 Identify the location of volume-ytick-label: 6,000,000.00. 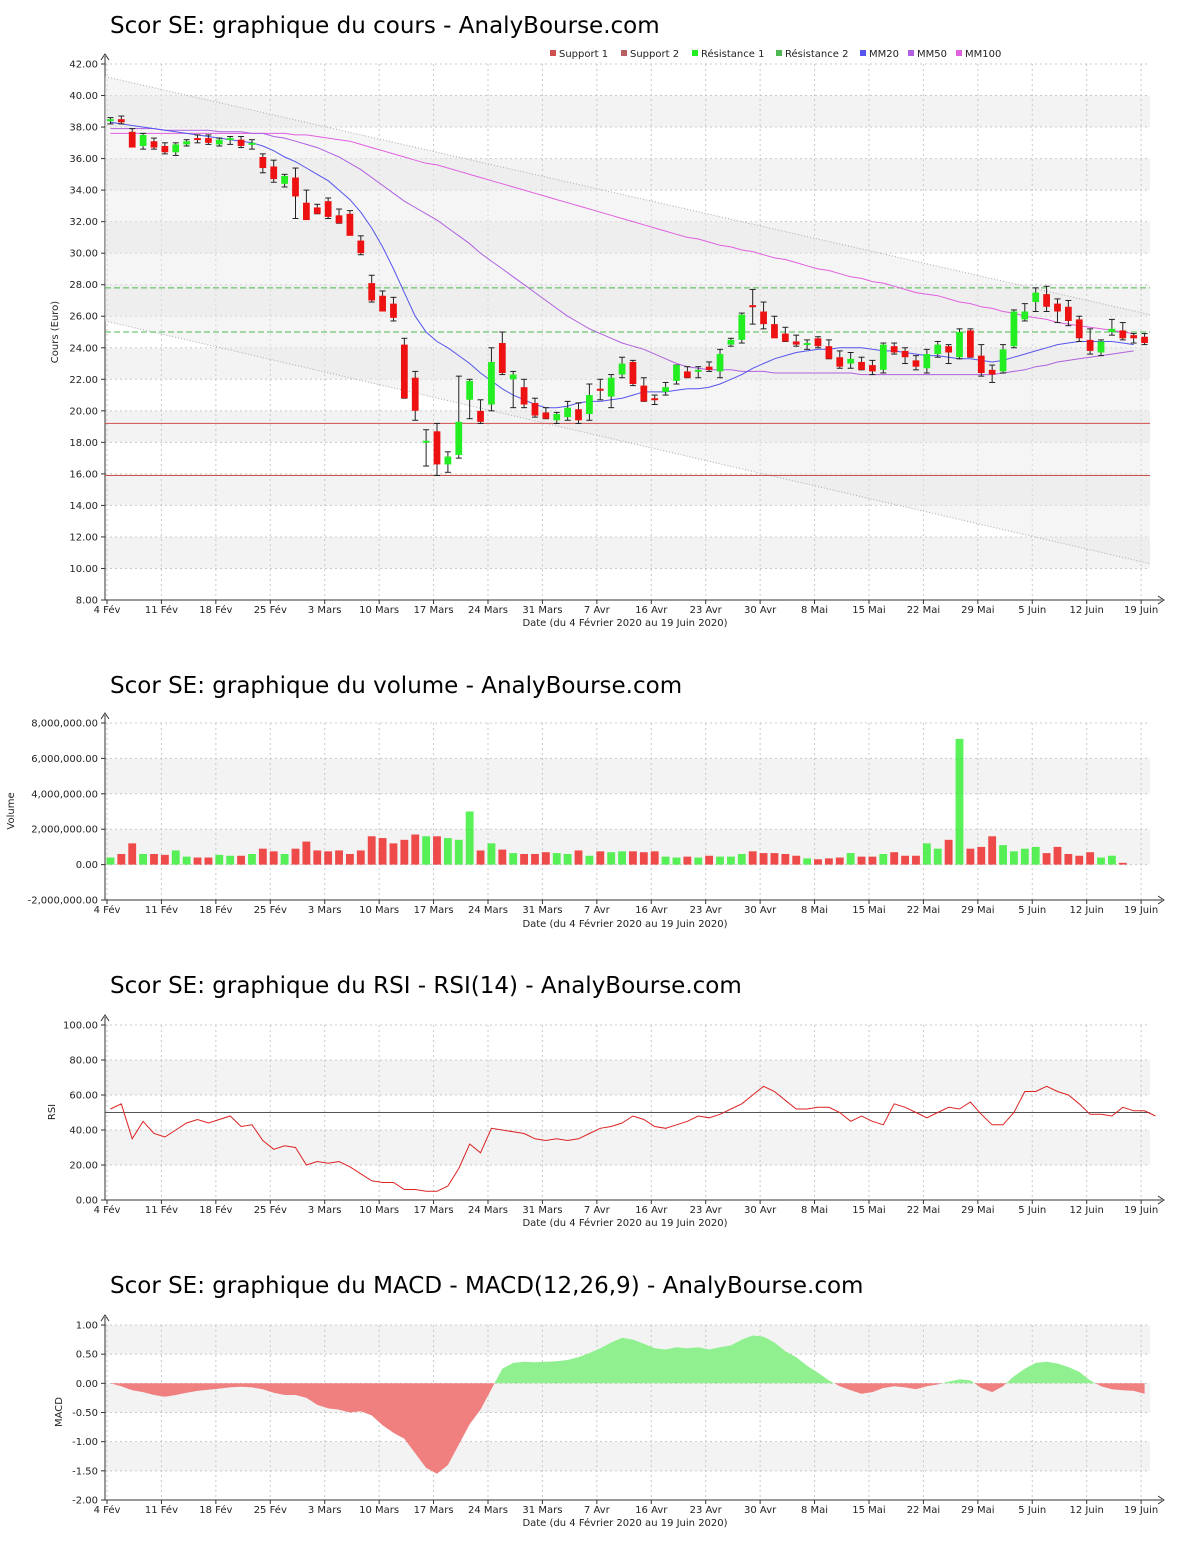
(64, 759).